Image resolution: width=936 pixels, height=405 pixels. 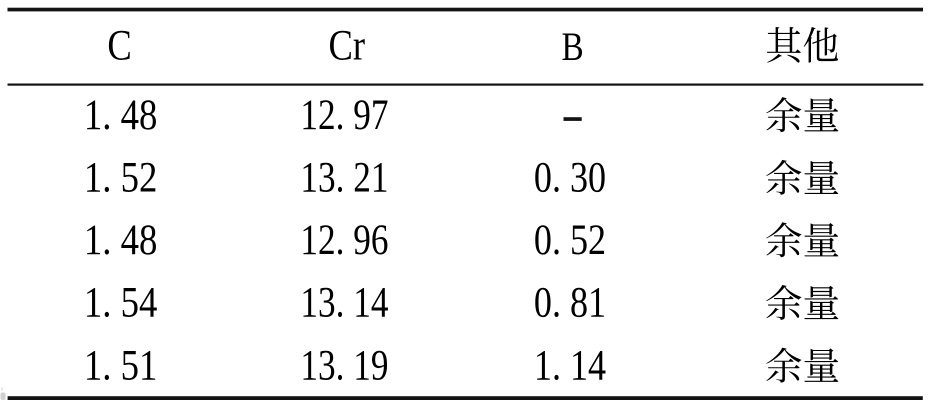 I want to click on svg-text: 0. 81, so click(x=570, y=303).